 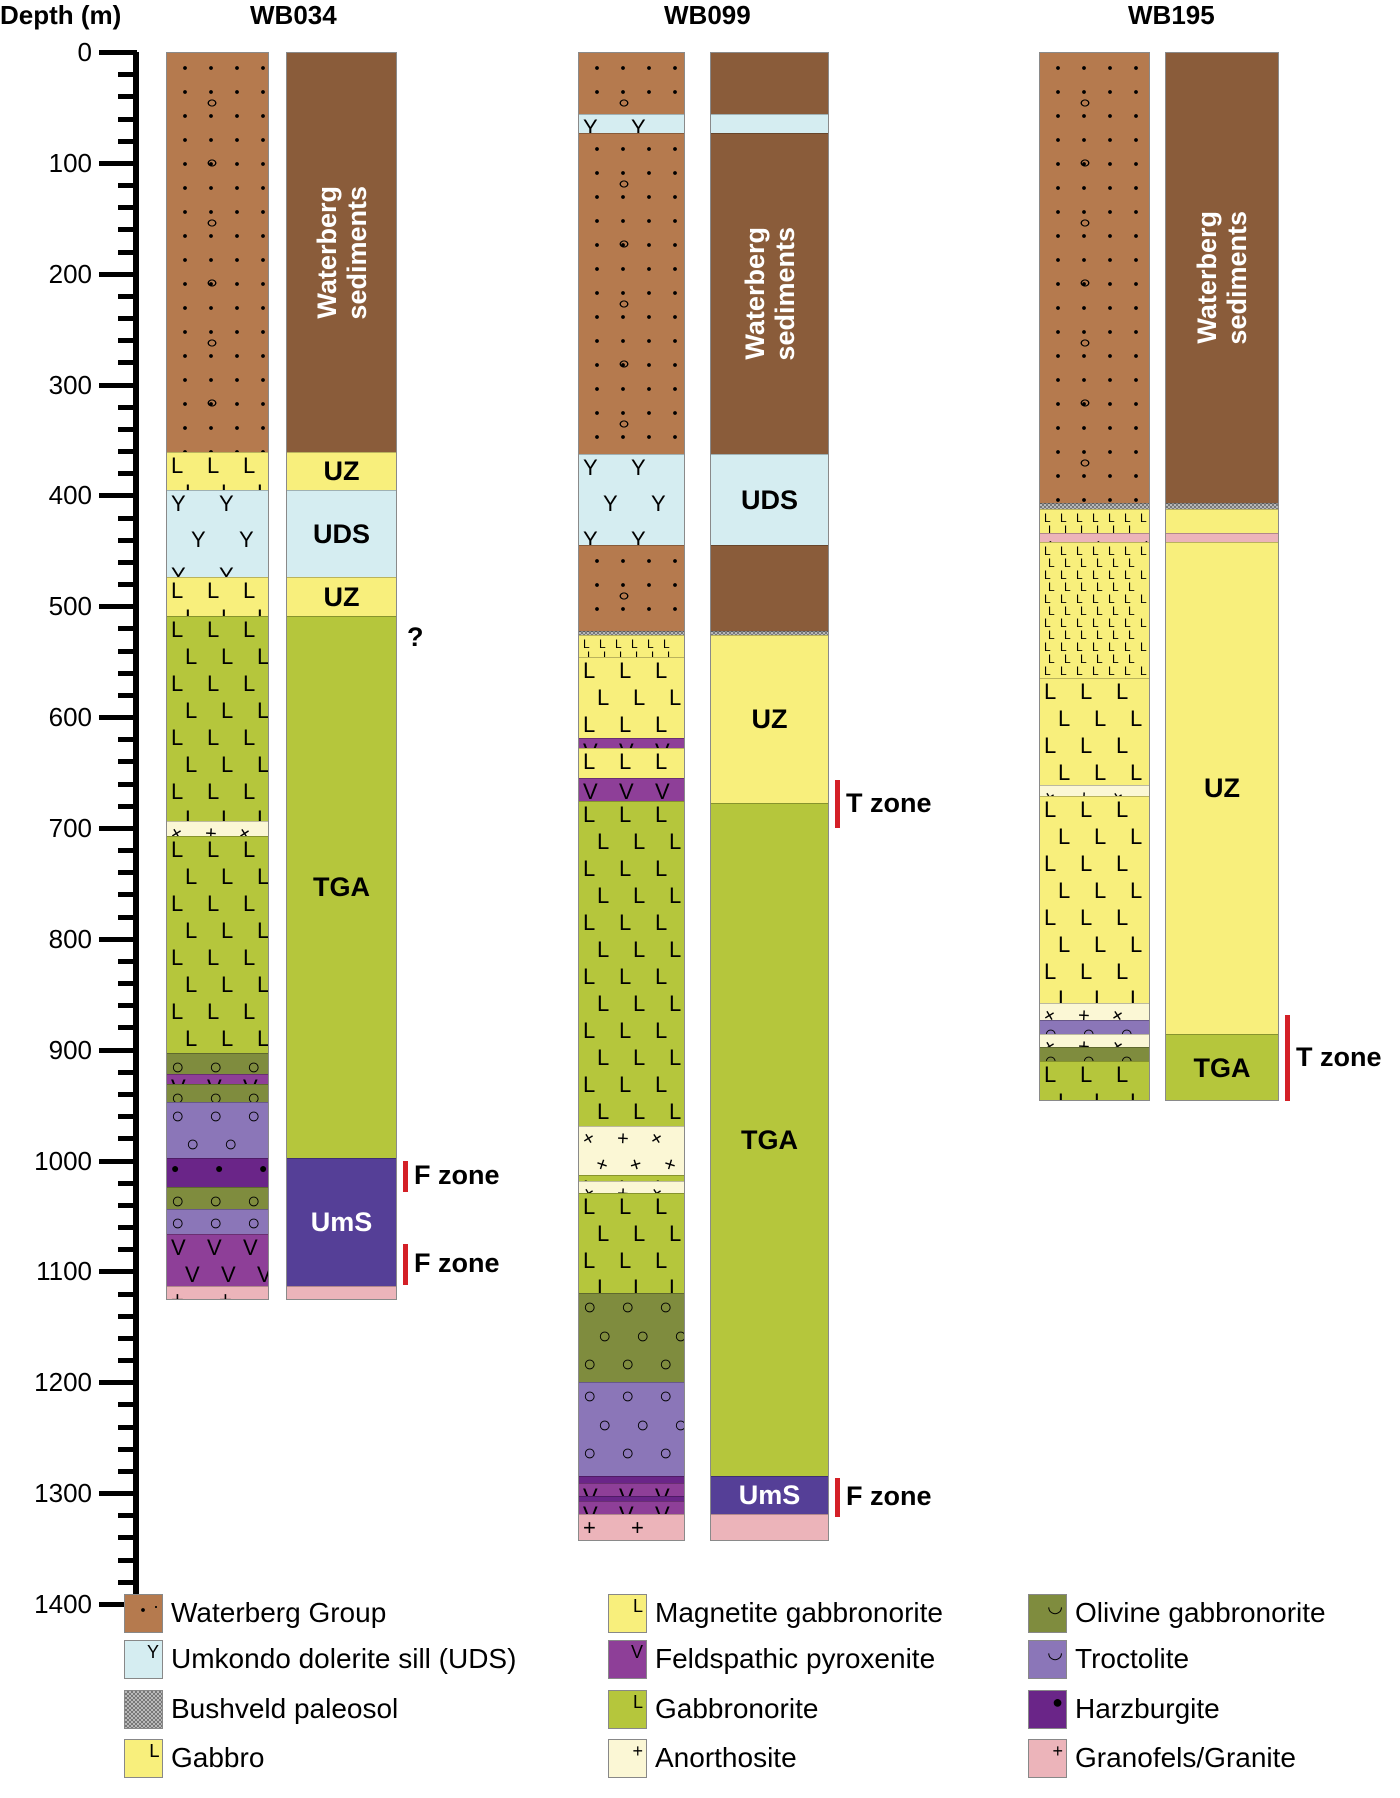 What do you see at coordinates (217, 1221) in the screenshot?
I see `lithology-layer-troct: ○ ○ ○` at bounding box center [217, 1221].